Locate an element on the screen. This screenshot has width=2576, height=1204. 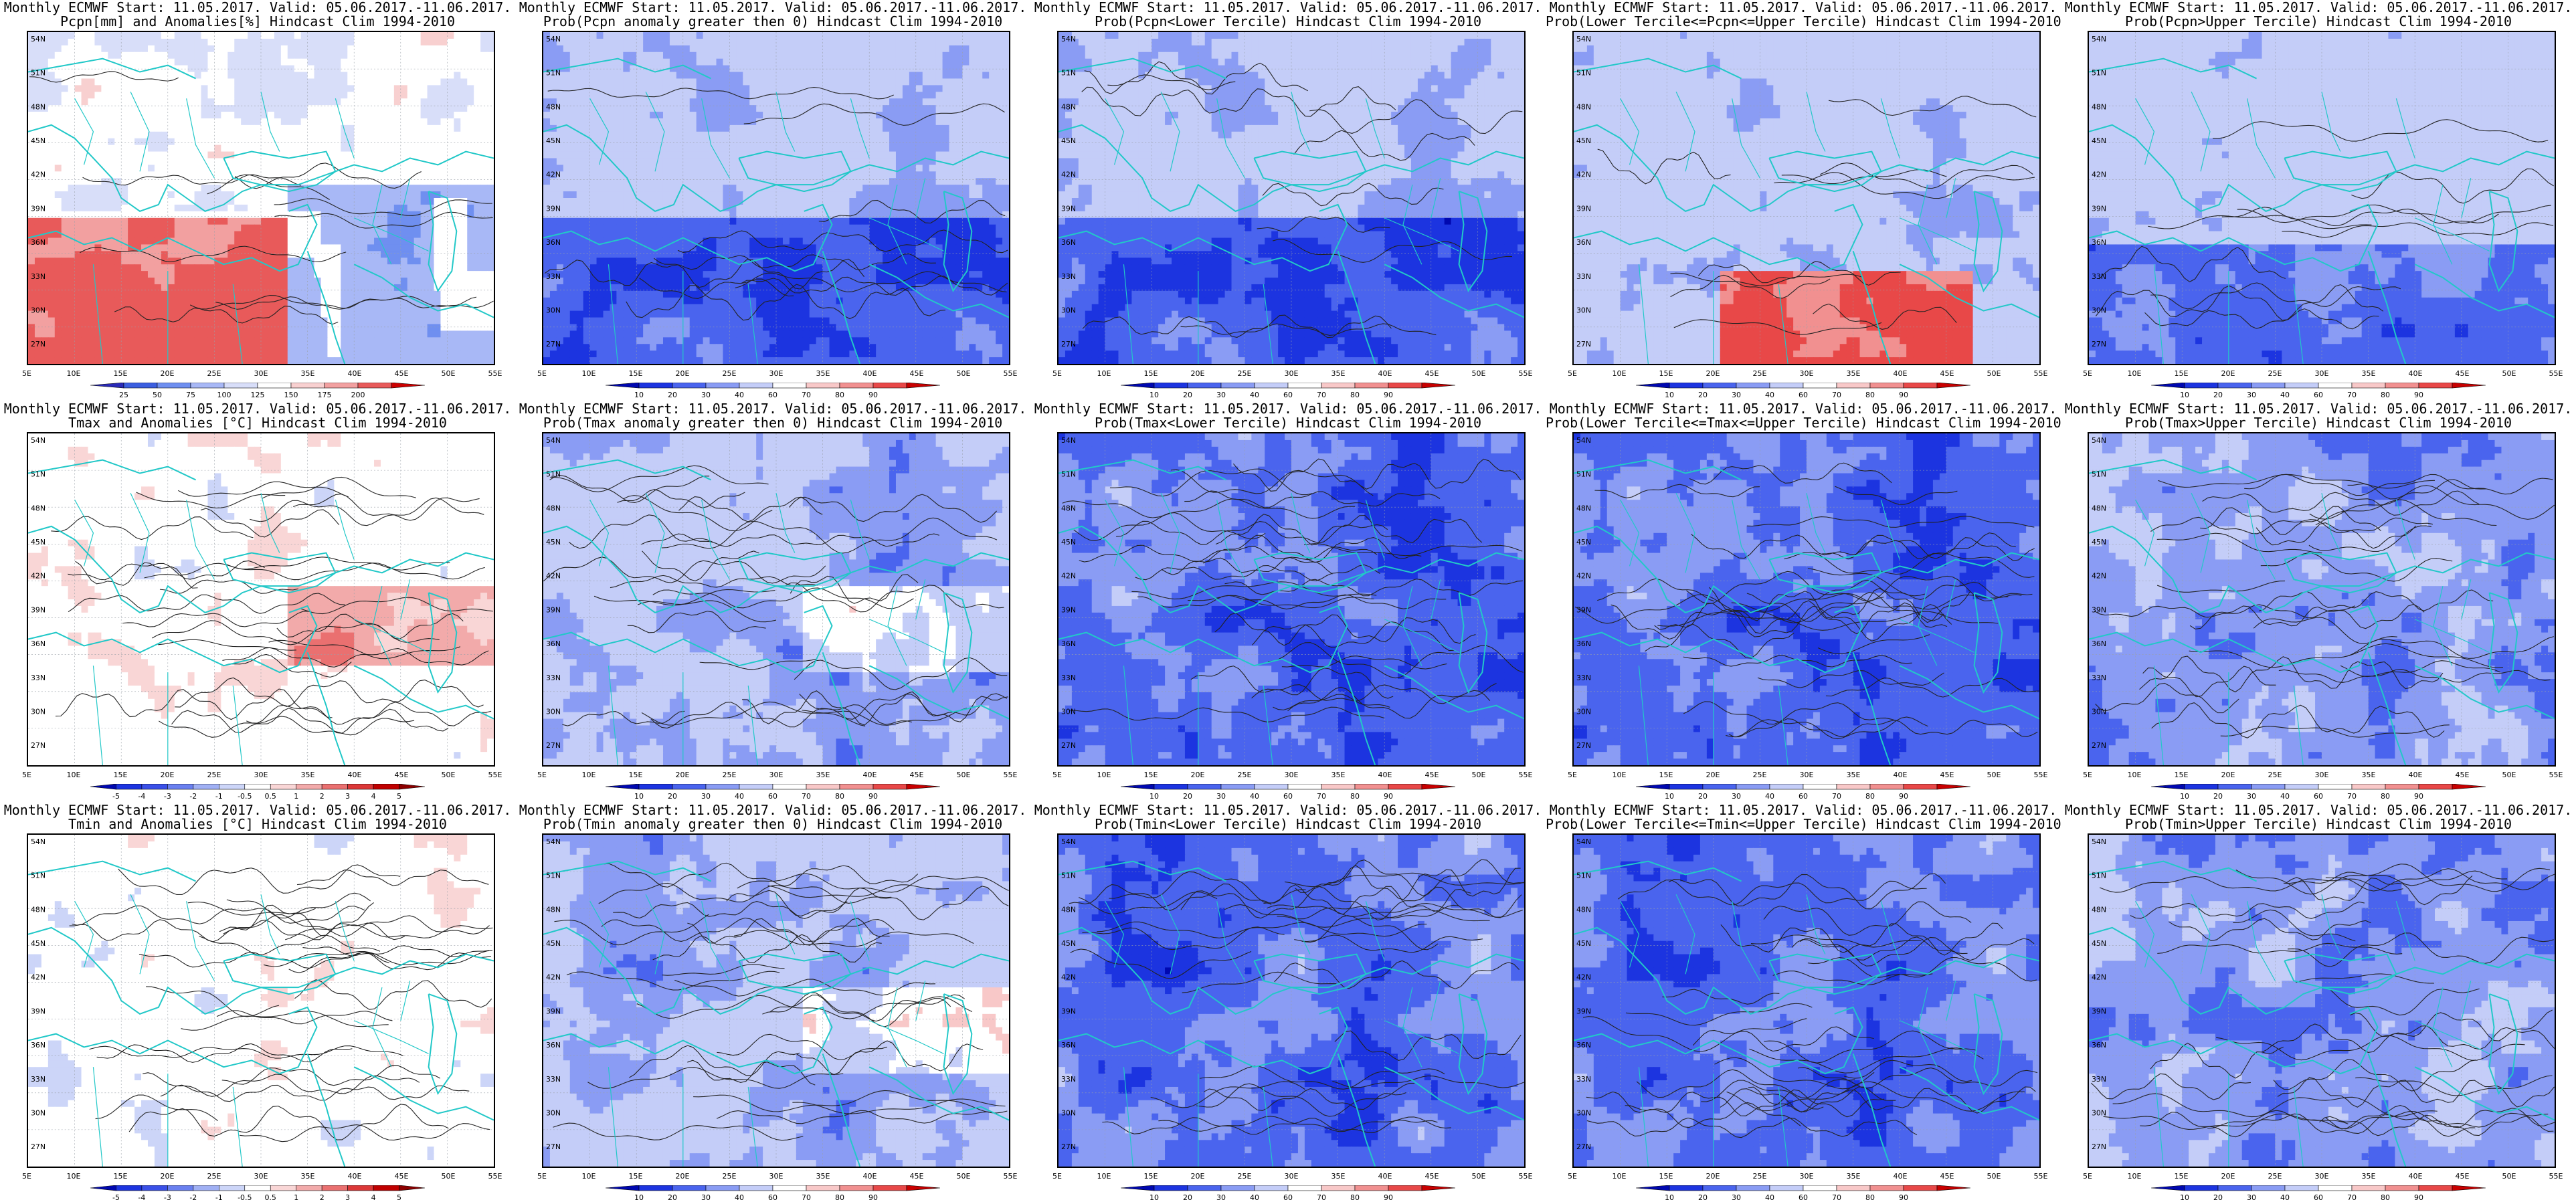
lon-tick-label: 55E is located at coordinates (495, 1176).